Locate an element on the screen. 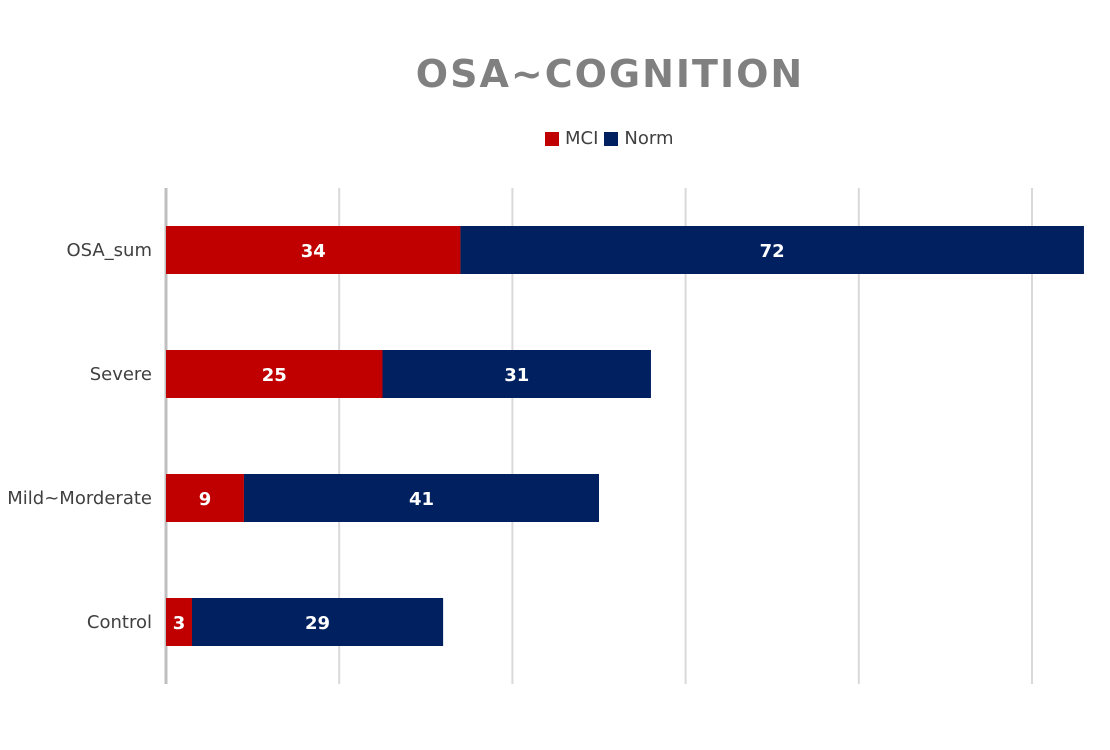 The width and height of the screenshot is (1110, 750). bar-norm-severe is located at coordinates (516, 374).